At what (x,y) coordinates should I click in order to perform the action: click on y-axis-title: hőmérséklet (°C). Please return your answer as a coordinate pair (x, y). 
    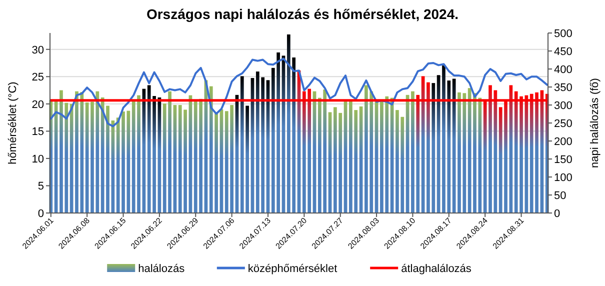
    Looking at the image, I should click on (13, 123).